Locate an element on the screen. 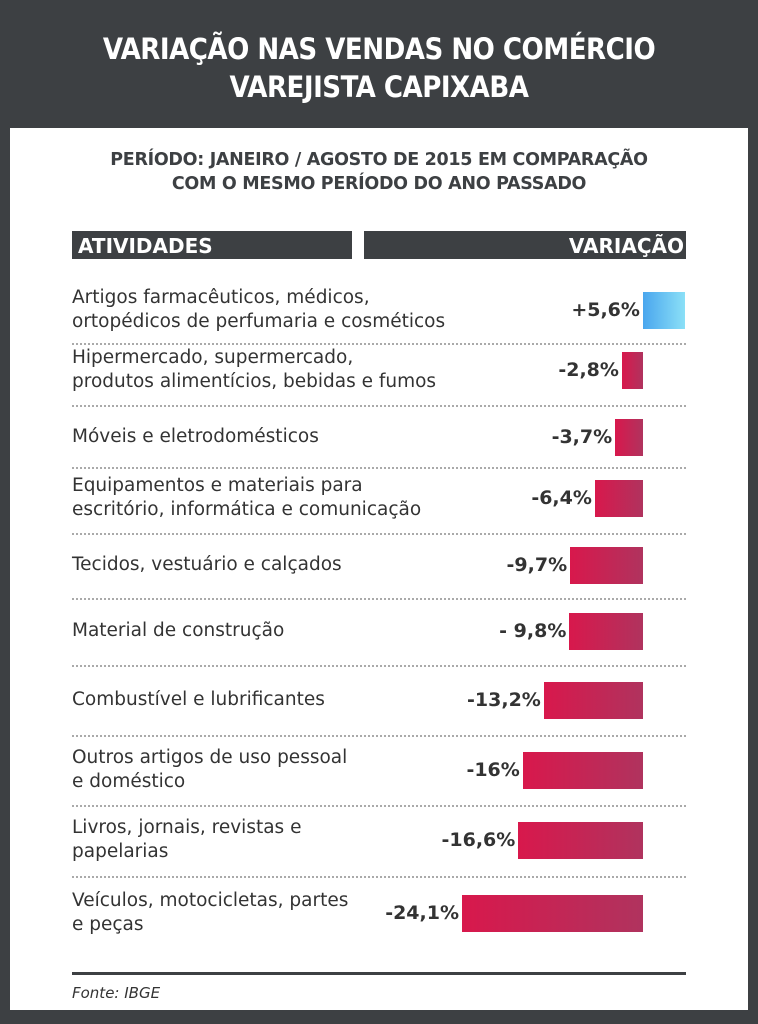  category-label: Livros, jornais, revistas e papelarias is located at coordinates (187, 839).